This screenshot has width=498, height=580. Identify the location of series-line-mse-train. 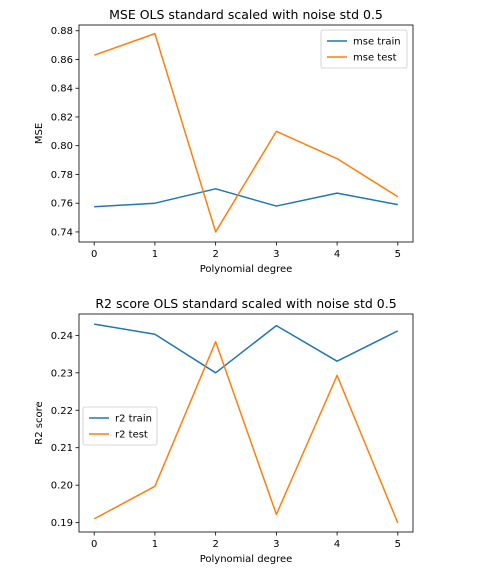
(246, 198).